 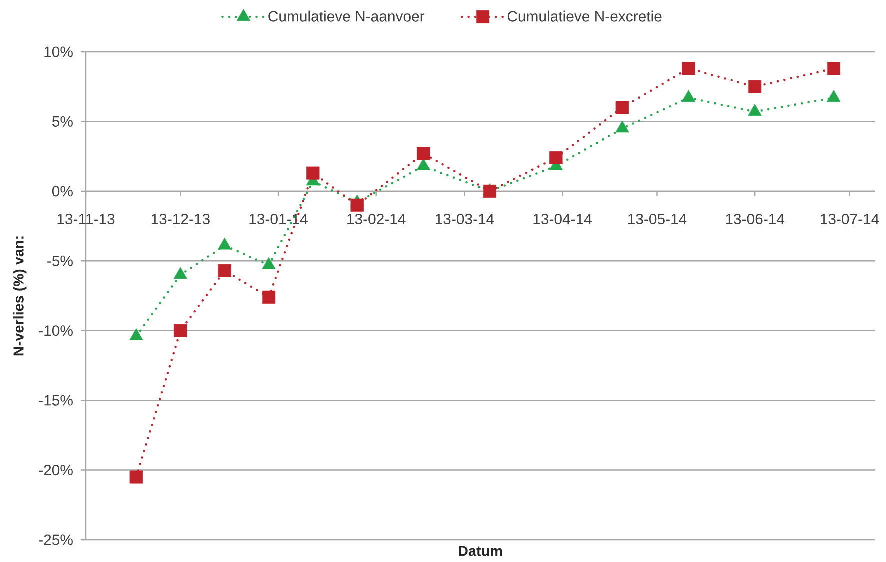 What do you see at coordinates (377, 219) in the screenshot?
I see `x-tick-label: 13-02-14` at bounding box center [377, 219].